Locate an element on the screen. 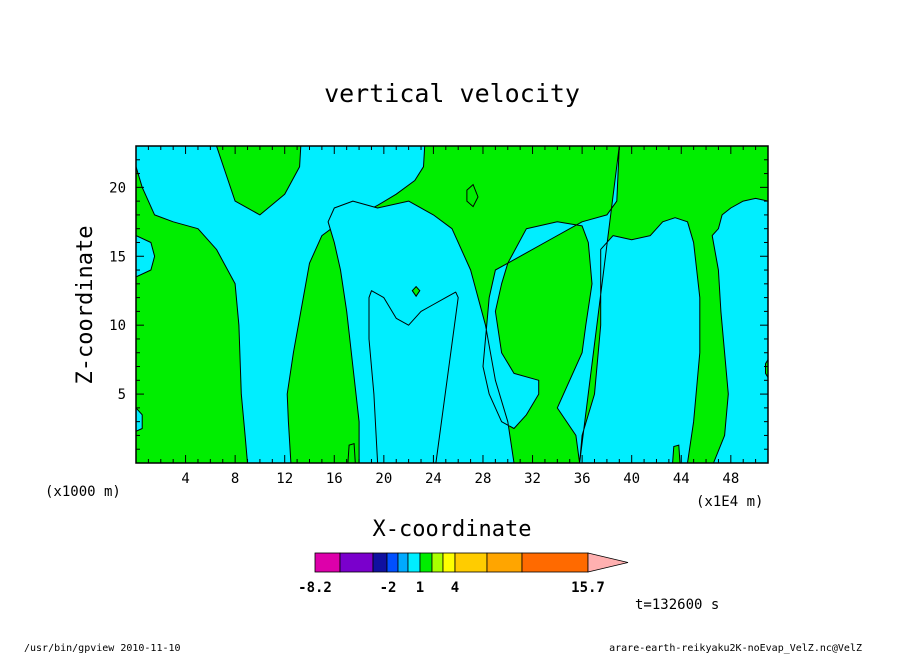  colorbar-arrow is located at coordinates (608, 562).